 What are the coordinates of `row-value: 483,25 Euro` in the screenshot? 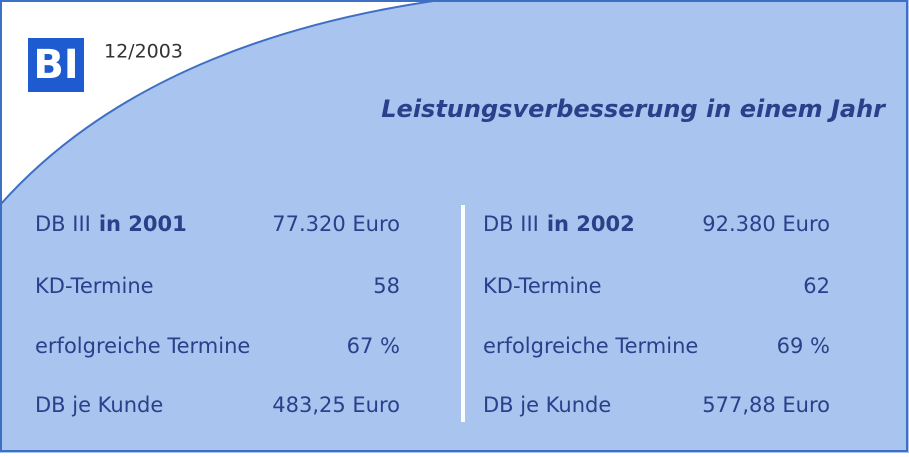 It's located at (336, 405).